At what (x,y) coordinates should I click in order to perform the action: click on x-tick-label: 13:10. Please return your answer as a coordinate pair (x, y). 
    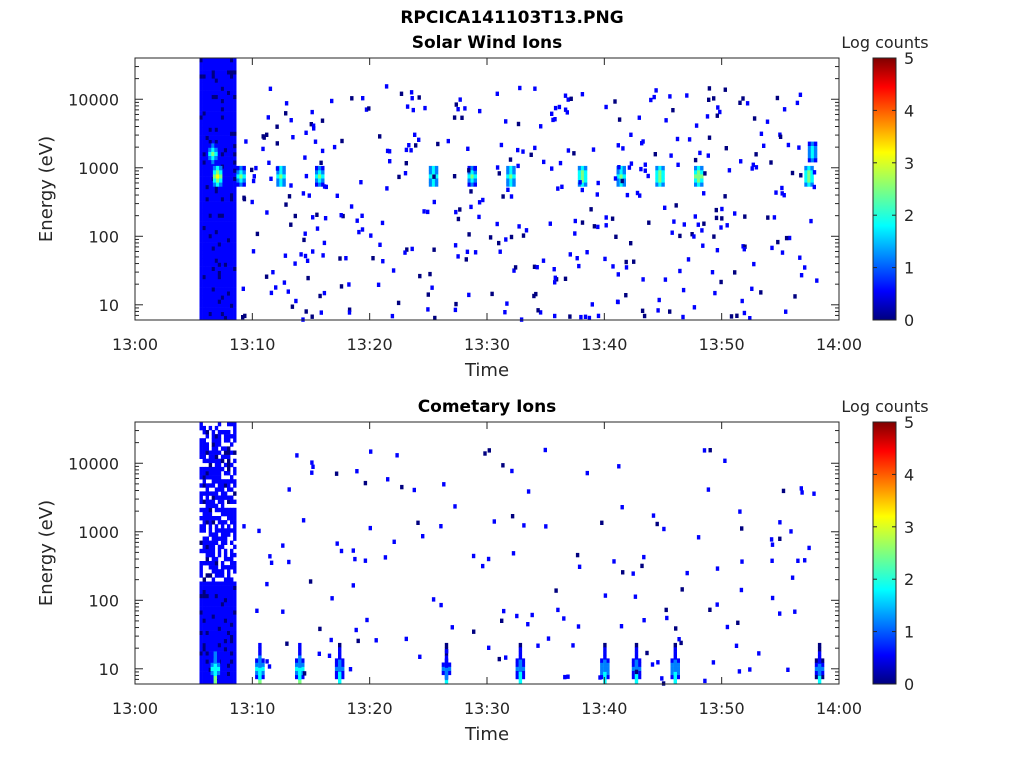
    Looking at the image, I should click on (252, 344).